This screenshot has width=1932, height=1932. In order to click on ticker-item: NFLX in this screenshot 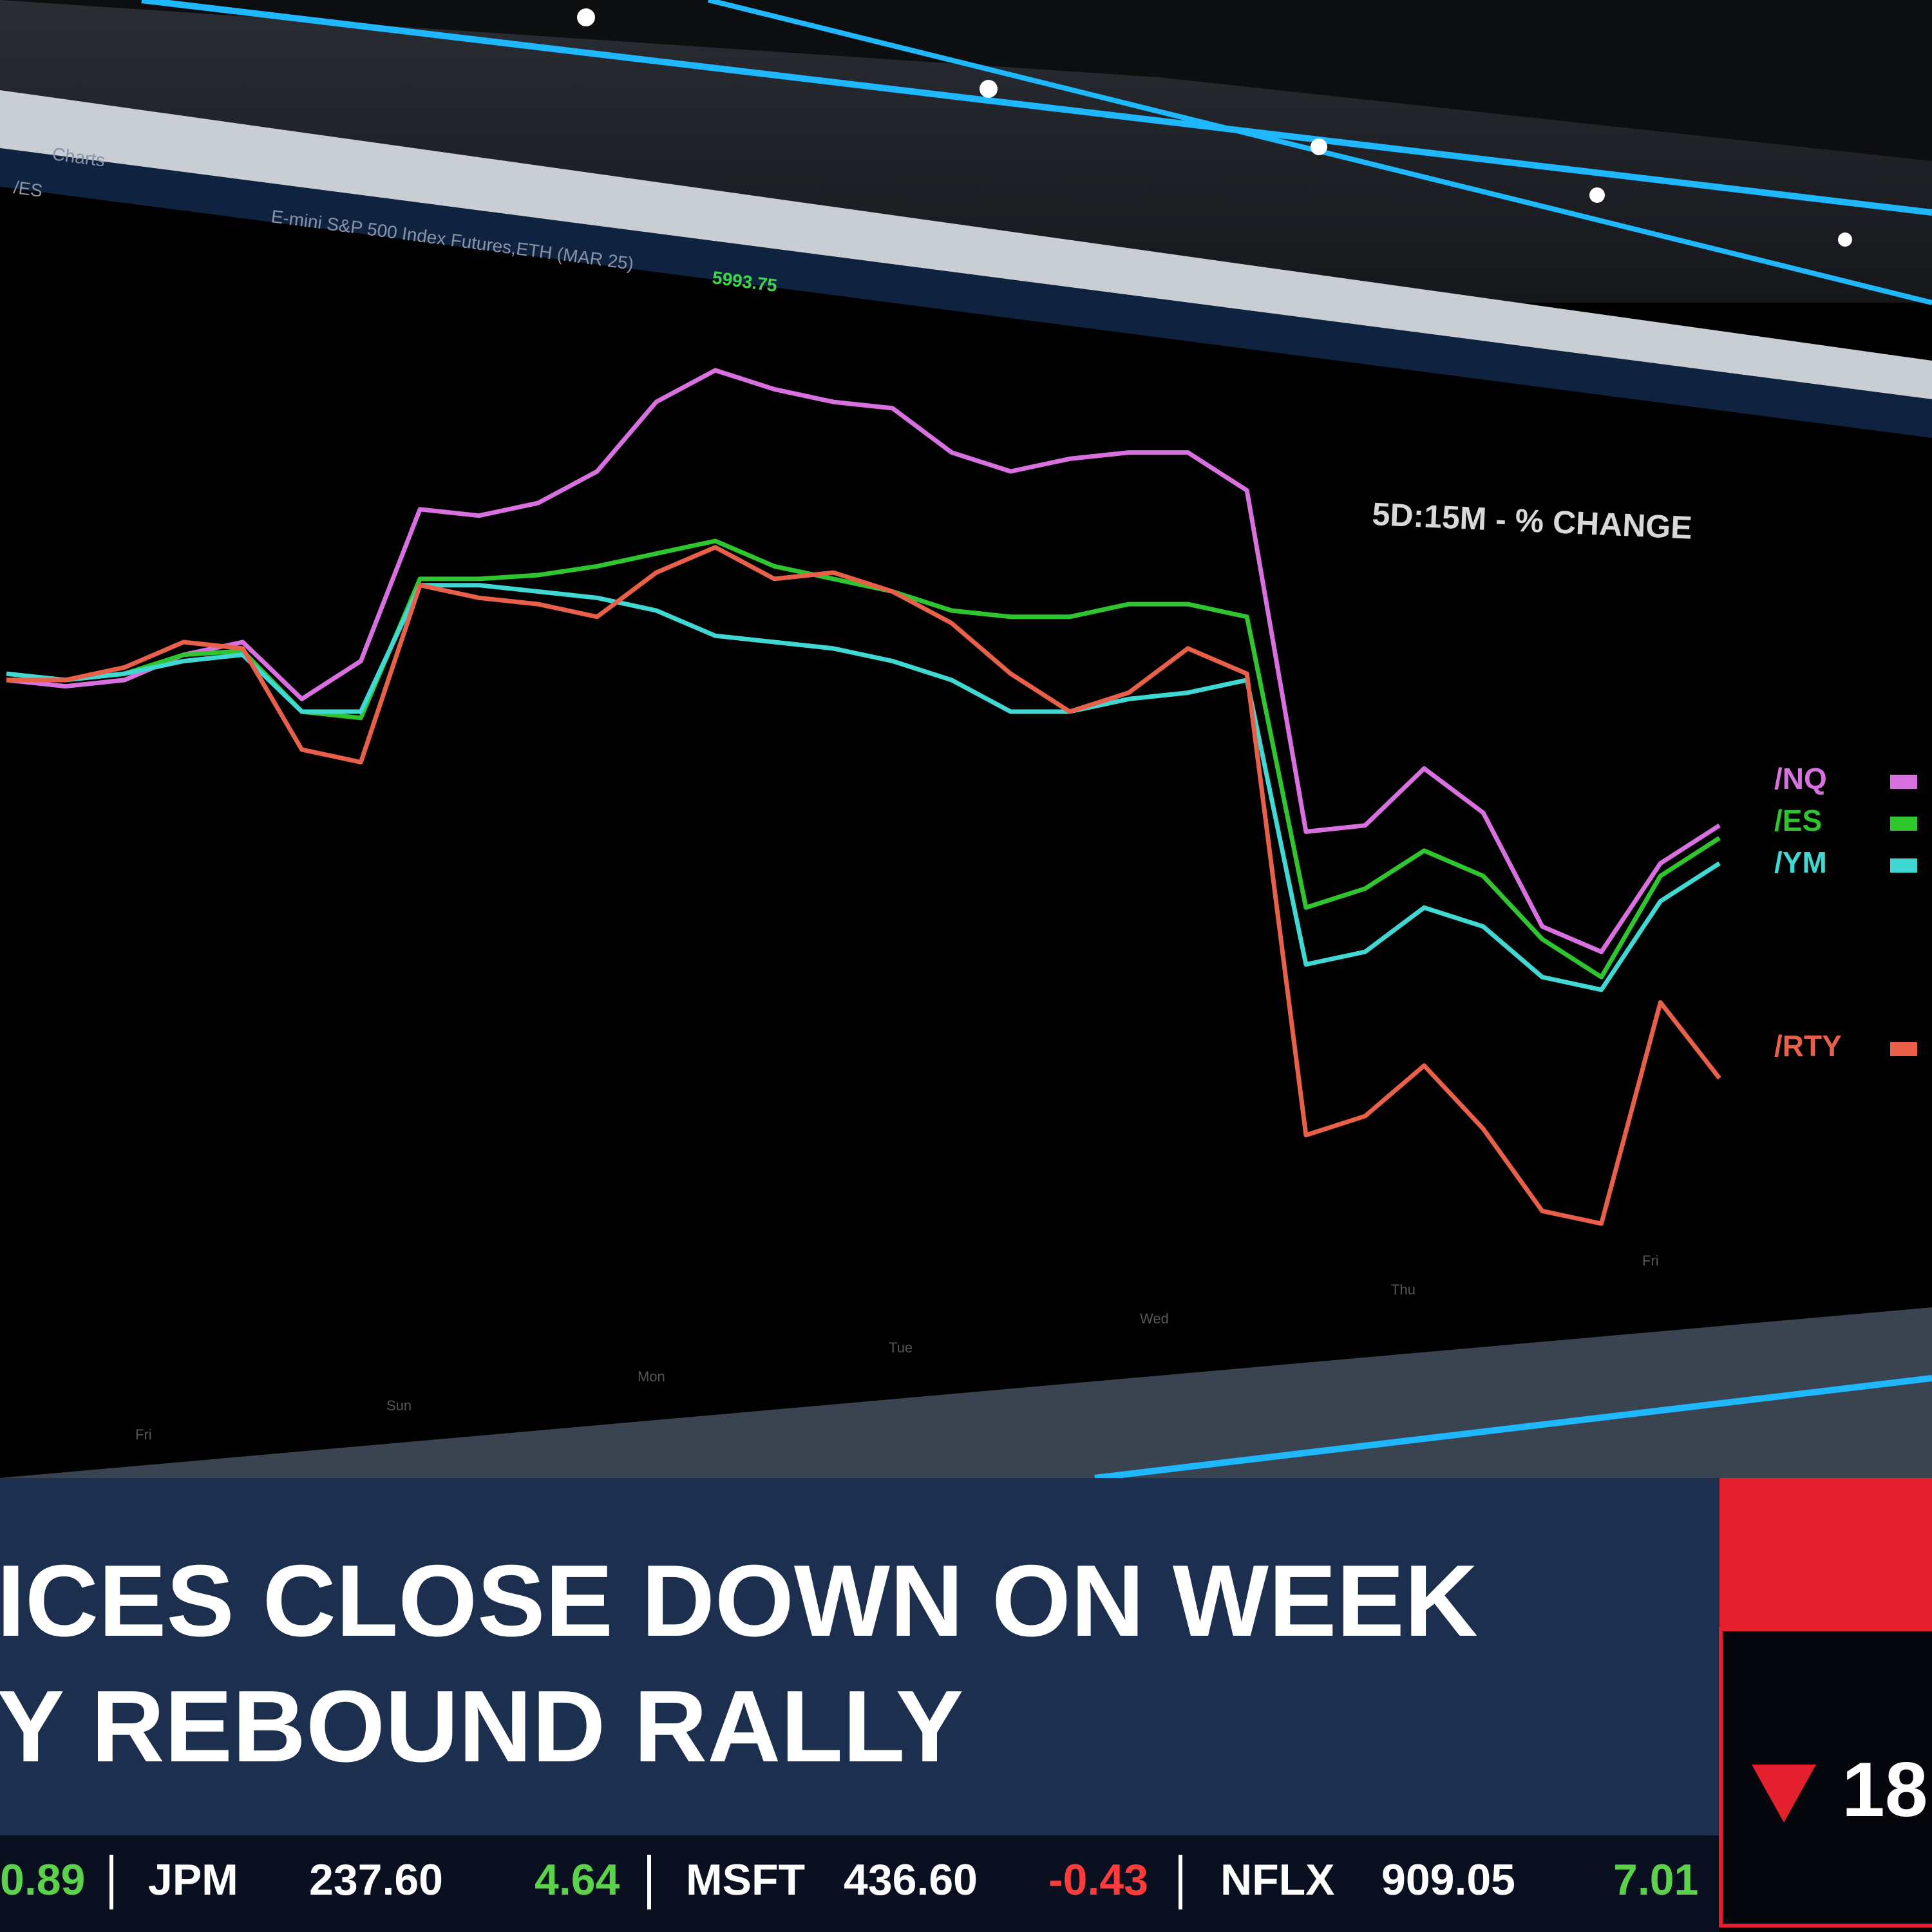, I will do `click(1277, 1880)`.